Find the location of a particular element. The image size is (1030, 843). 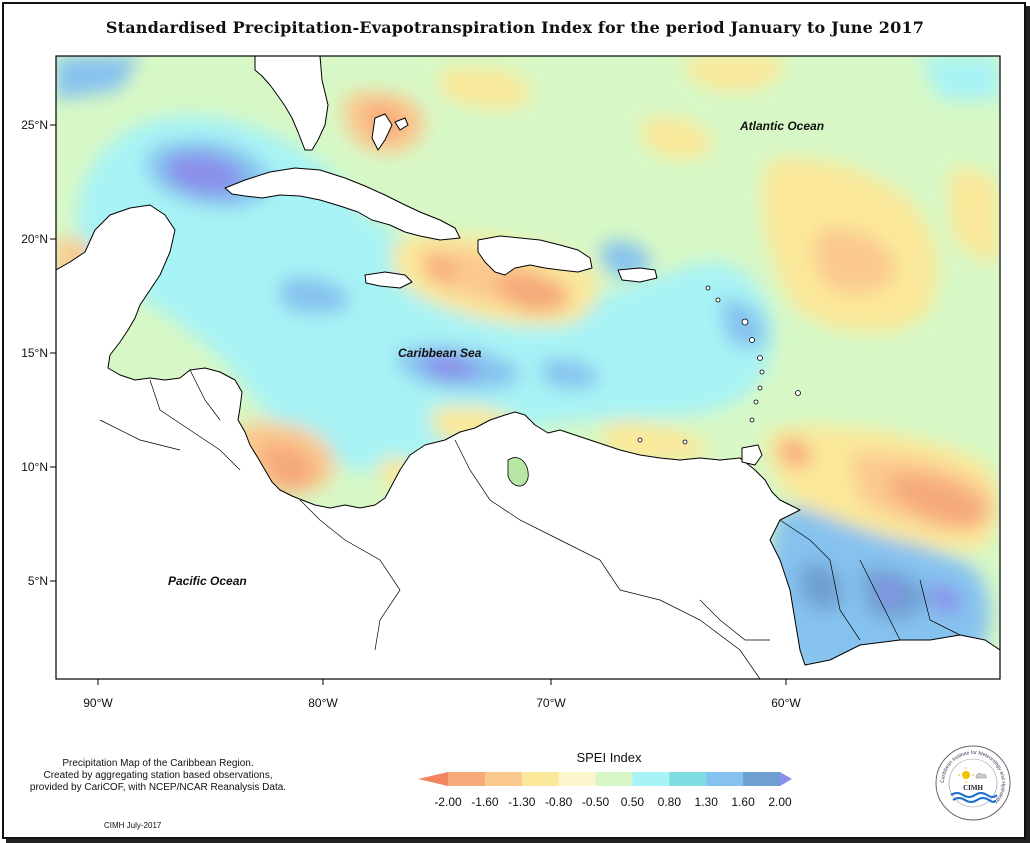

logo-label: CIMH is located at coordinates (973, 788).